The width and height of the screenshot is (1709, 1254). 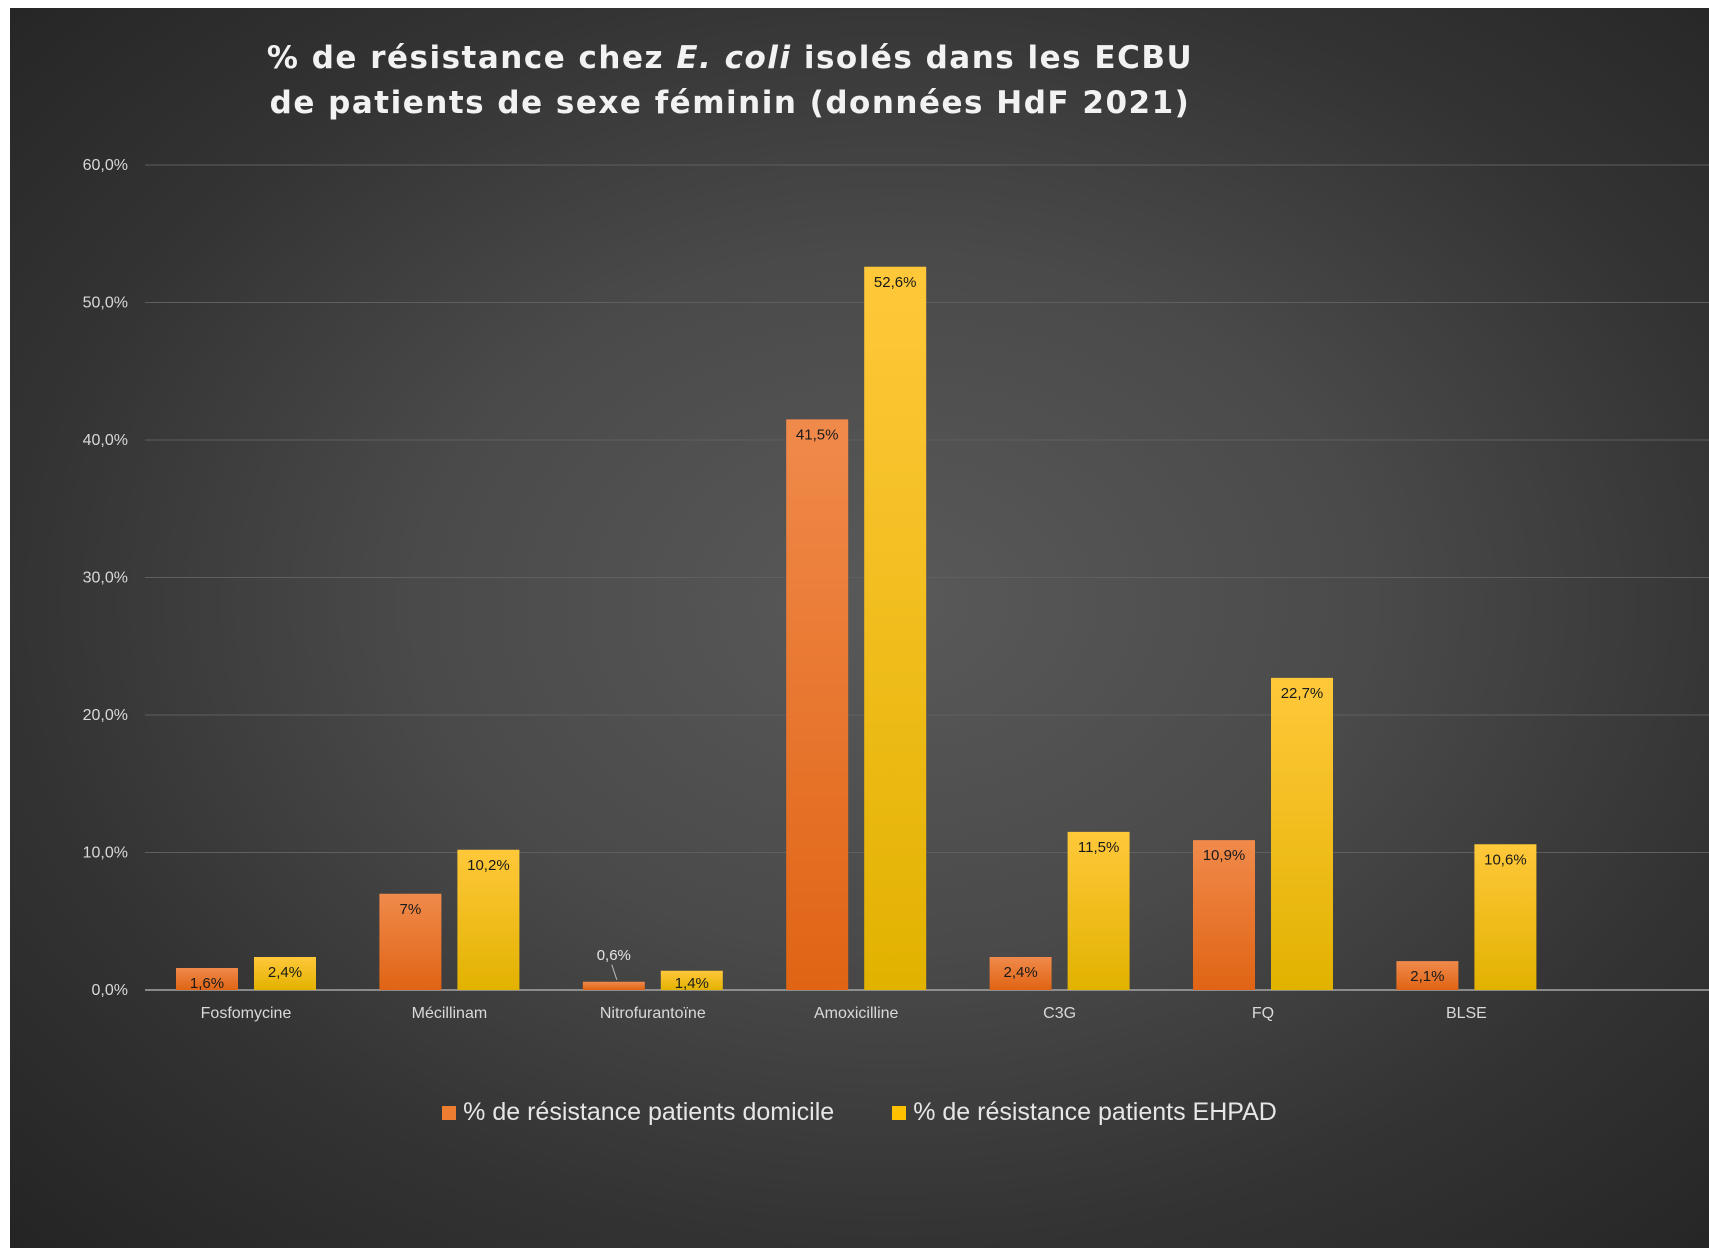 What do you see at coordinates (895, 282) in the screenshot?
I see `data-label: 52,6%` at bounding box center [895, 282].